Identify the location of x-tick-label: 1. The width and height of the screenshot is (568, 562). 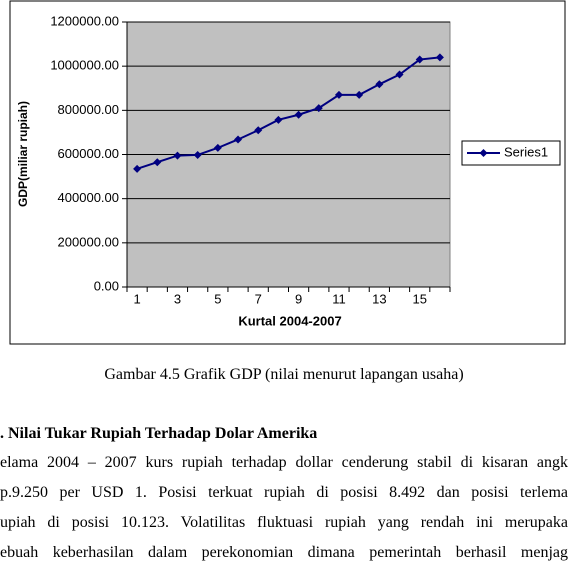
(136, 298).